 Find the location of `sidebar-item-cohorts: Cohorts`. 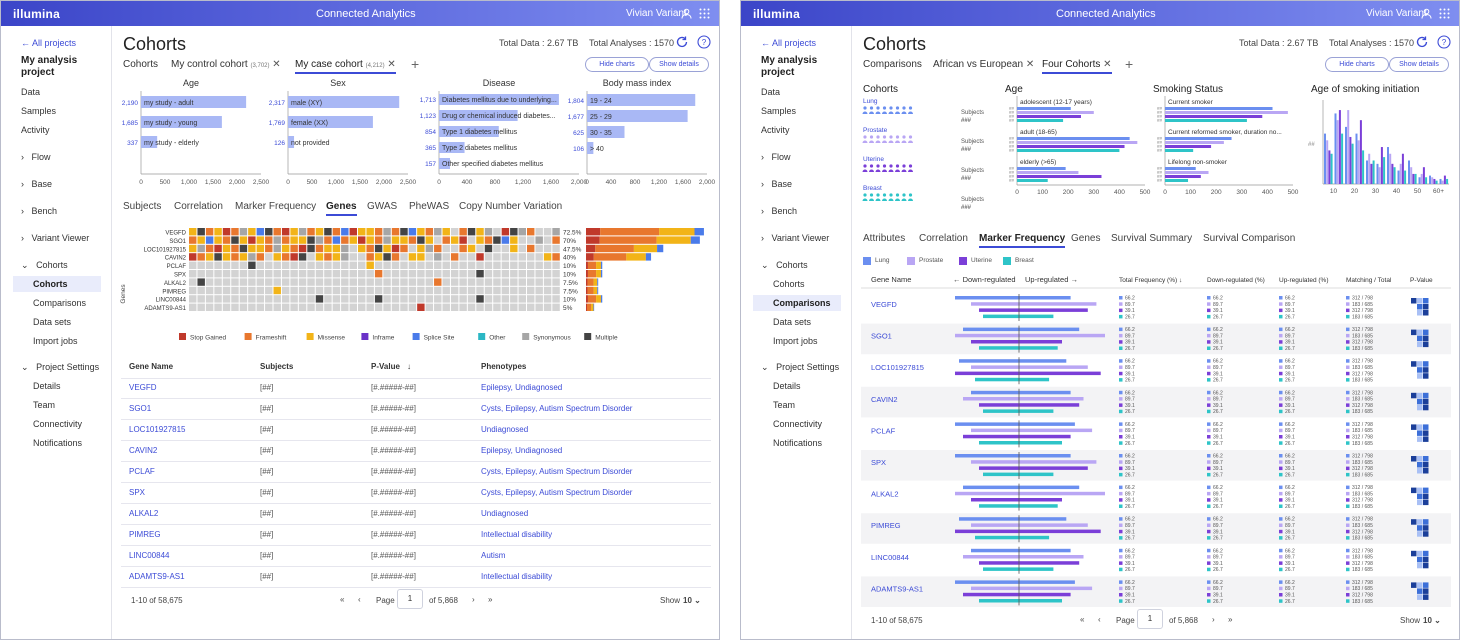

sidebar-item-cohorts: Cohorts is located at coordinates (57, 284).